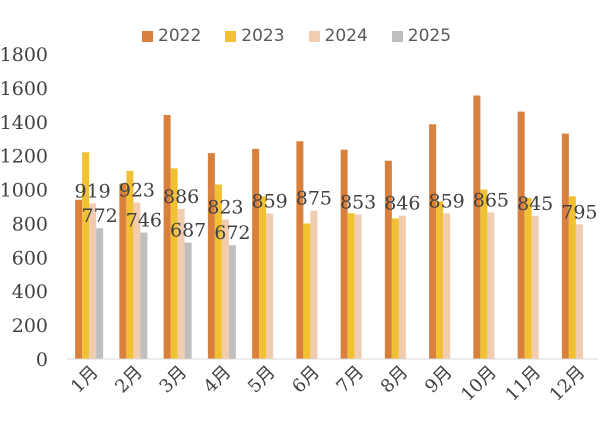 Image resolution: width=608 pixels, height=435 pixels. Describe the element at coordinates (579, 212) in the screenshot. I see `data-label-2024-12: 795` at that location.